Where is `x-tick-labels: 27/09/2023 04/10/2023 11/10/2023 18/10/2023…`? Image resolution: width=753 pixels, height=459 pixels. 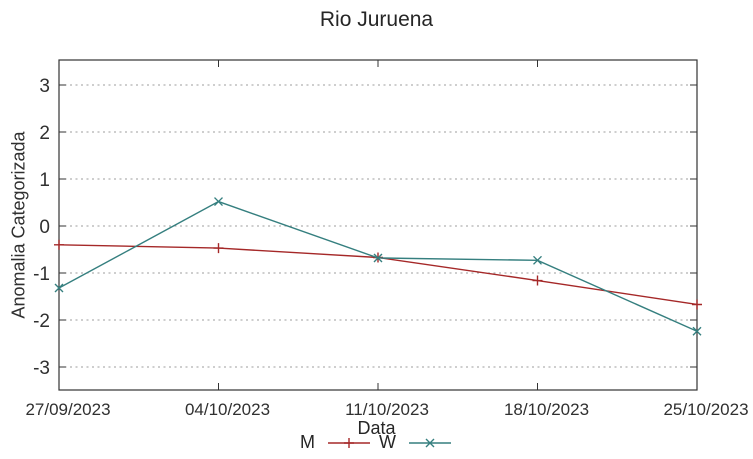
x-tick-labels: 27/09/2023 04/10/2023 11/10/2023 18/10/2023… is located at coordinates (386, 409).